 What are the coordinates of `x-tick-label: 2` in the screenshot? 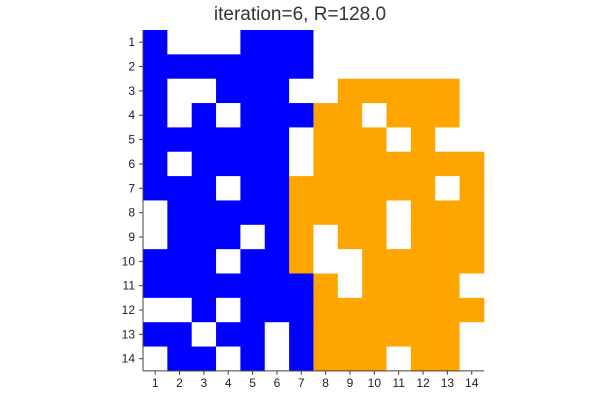 It's located at (179, 383).